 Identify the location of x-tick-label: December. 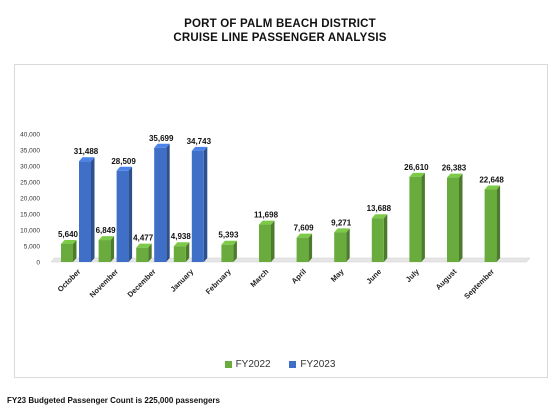
(142, 283).